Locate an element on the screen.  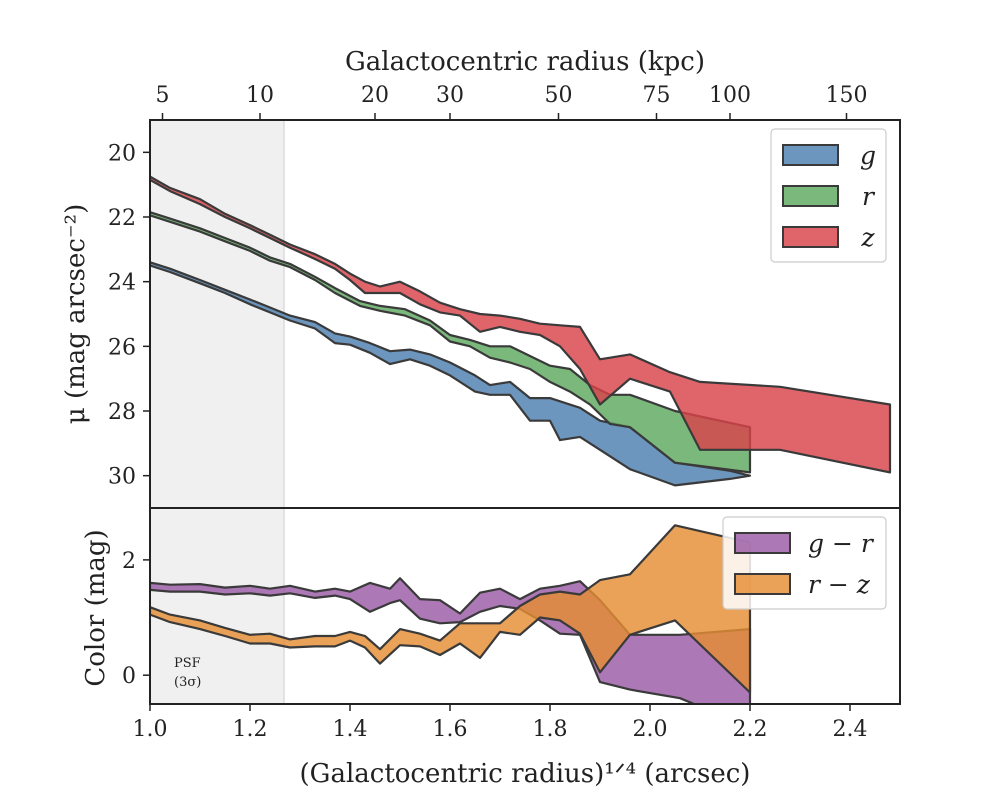
color-xtick-label-0: 1.0 is located at coordinates (150, 729).